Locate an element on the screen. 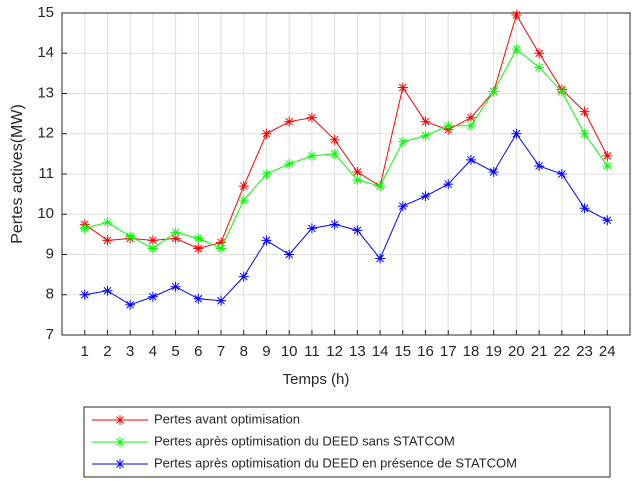 The height and width of the screenshot is (481, 633). x-tick-label: 16 is located at coordinates (425, 351).